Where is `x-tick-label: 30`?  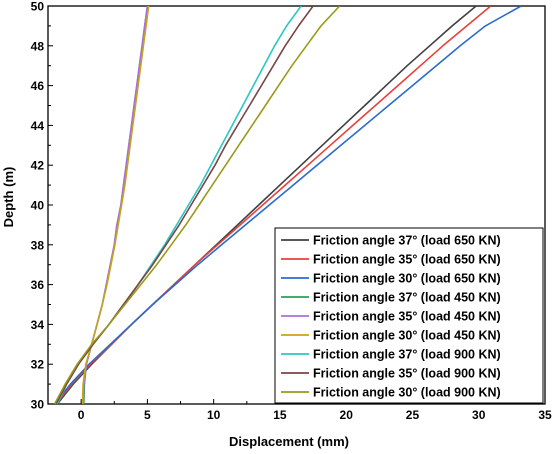
x-tick-label: 30 is located at coordinates (479, 415).